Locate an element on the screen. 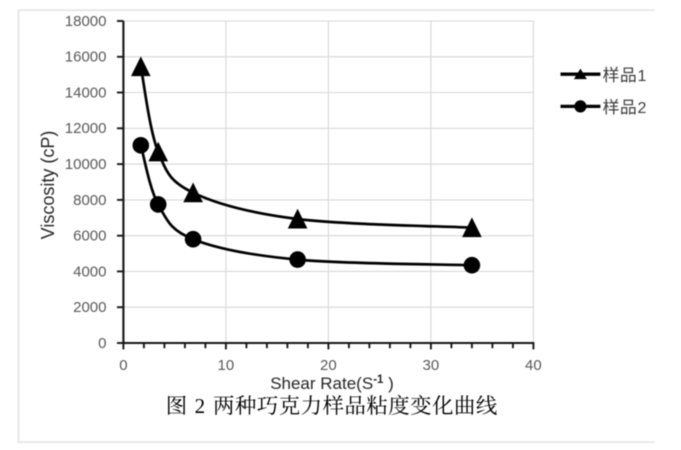 The width and height of the screenshot is (681, 450). svg-text: 1 is located at coordinates (642, 76).